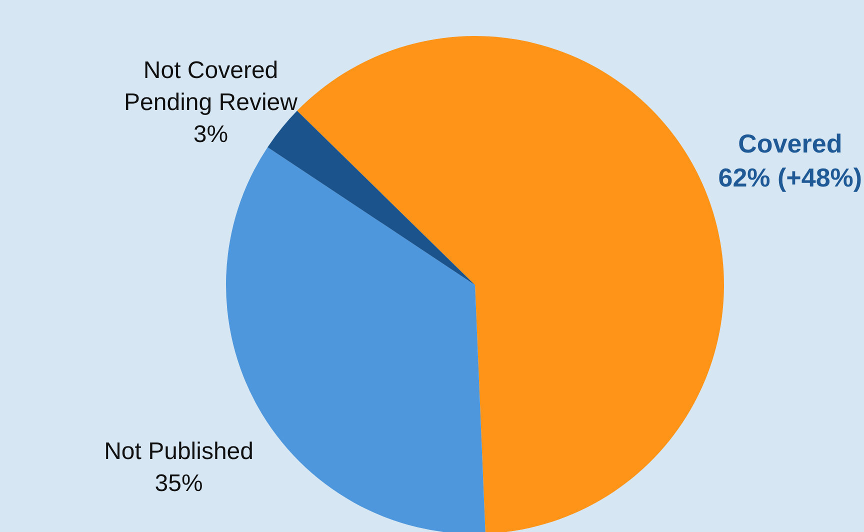 Image resolution: width=864 pixels, height=532 pixels. Describe the element at coordinates (179, 451) in the screenshot. I see `slice-label: Not Published` at that location.